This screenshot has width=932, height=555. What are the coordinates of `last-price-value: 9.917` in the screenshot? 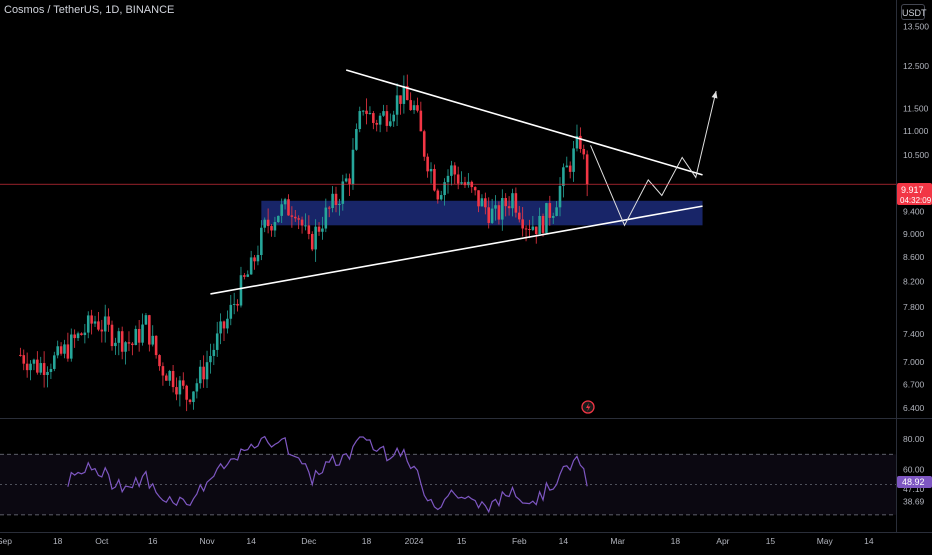 It's located at (912, 190).